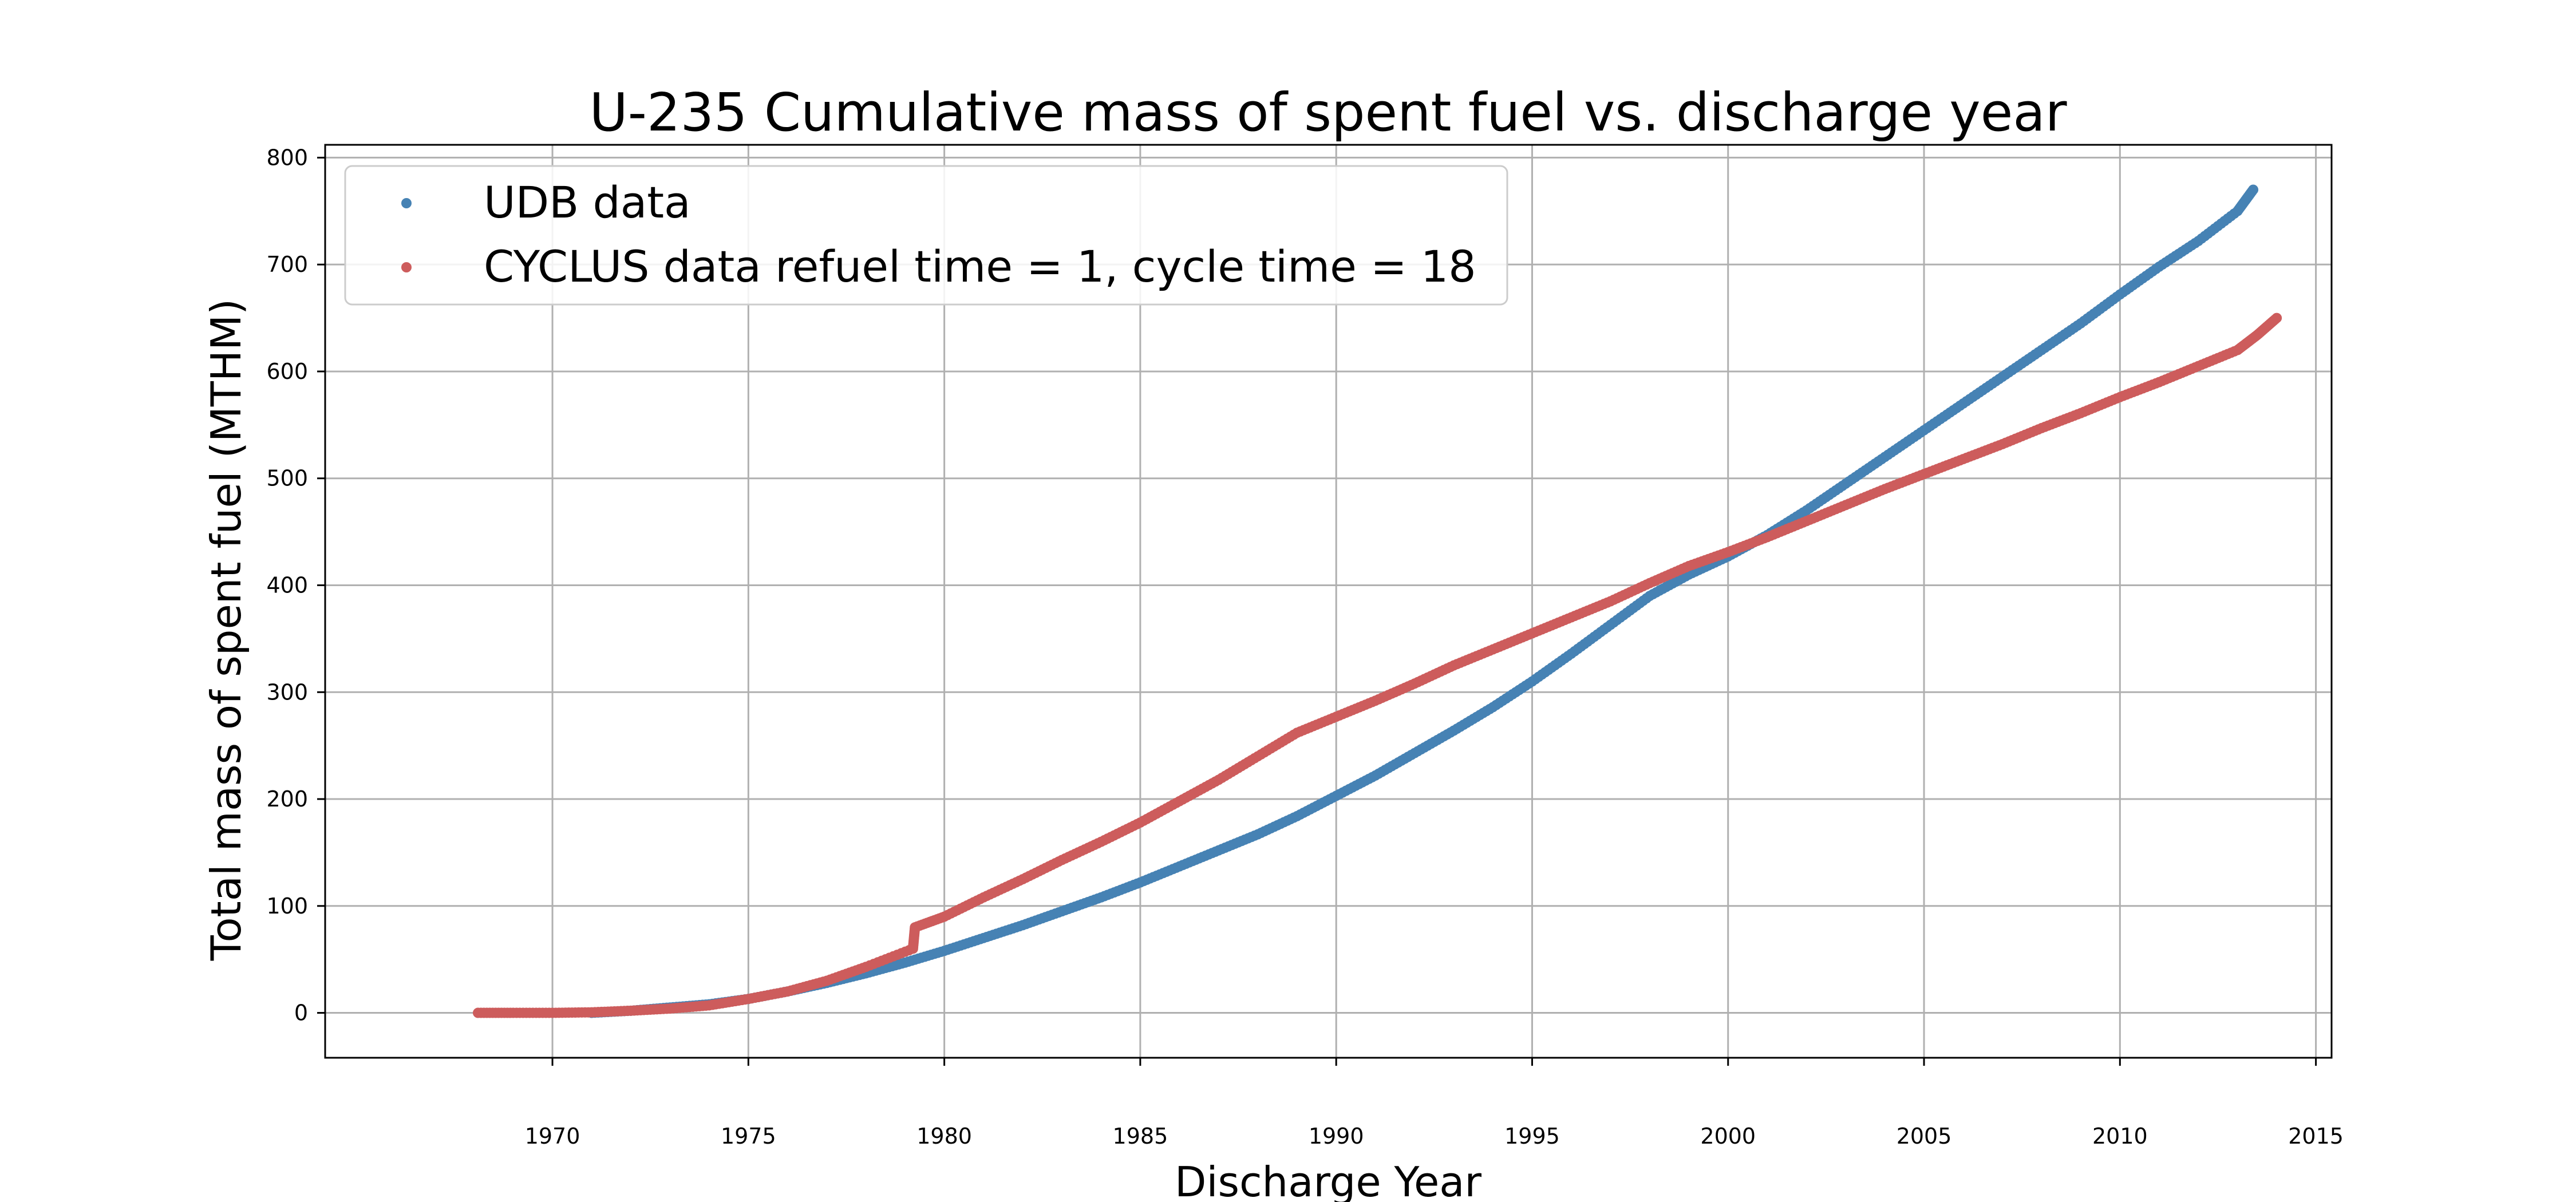 The image size is (2576, 1202). What do you see at coordinates (1328, 1180) in the screenshot?
I see `x-axis-title: Discharge Year` at bounding box center [1328, 1180].